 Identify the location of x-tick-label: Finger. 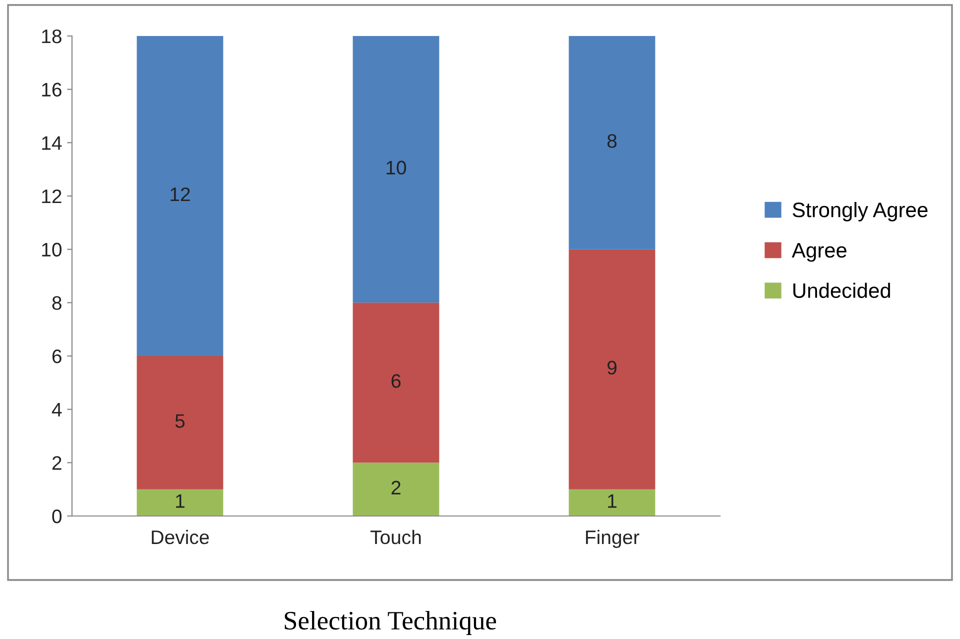
(613, 539).